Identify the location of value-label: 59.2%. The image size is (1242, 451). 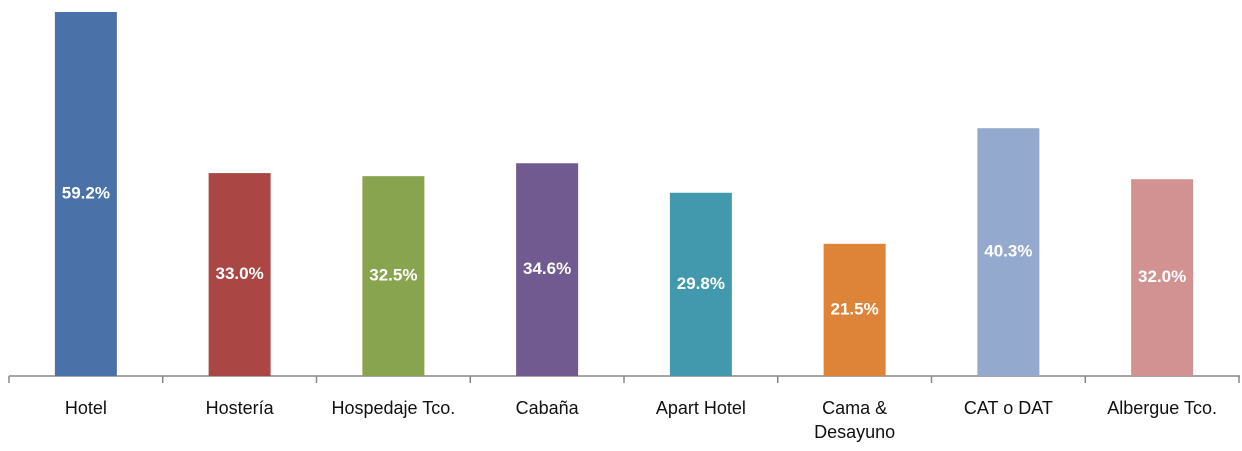
(86, 192).